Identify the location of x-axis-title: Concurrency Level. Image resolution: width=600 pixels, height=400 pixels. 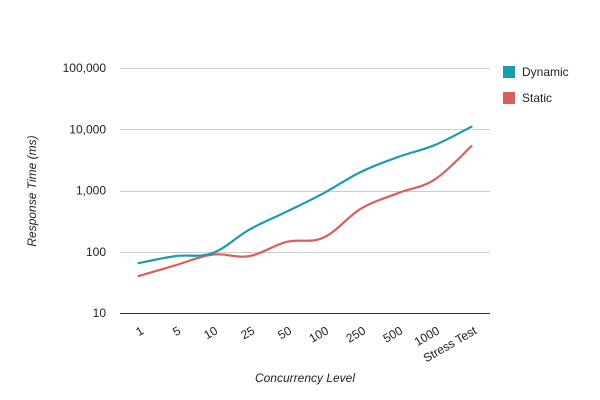
(305, 378).